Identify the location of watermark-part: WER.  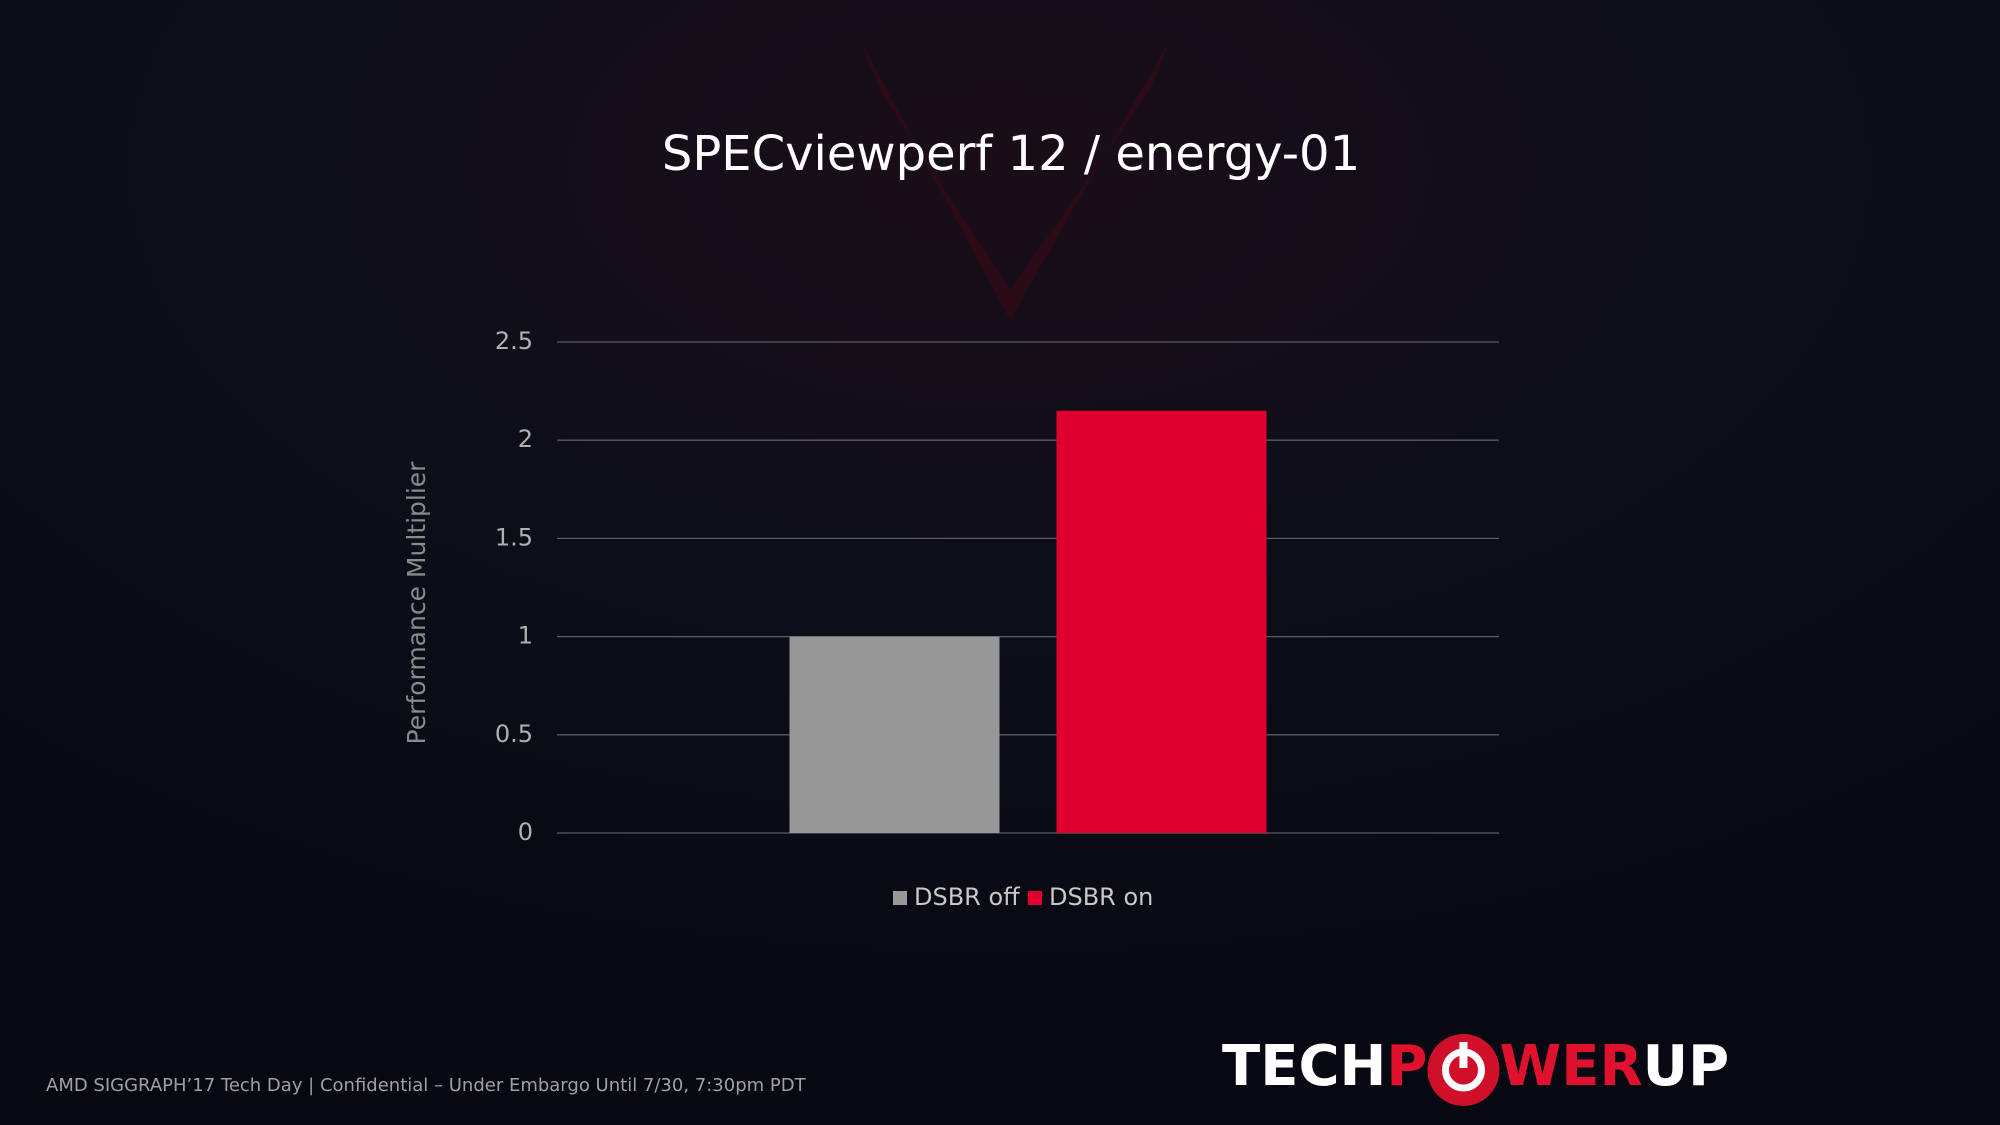
(1570, 1066).